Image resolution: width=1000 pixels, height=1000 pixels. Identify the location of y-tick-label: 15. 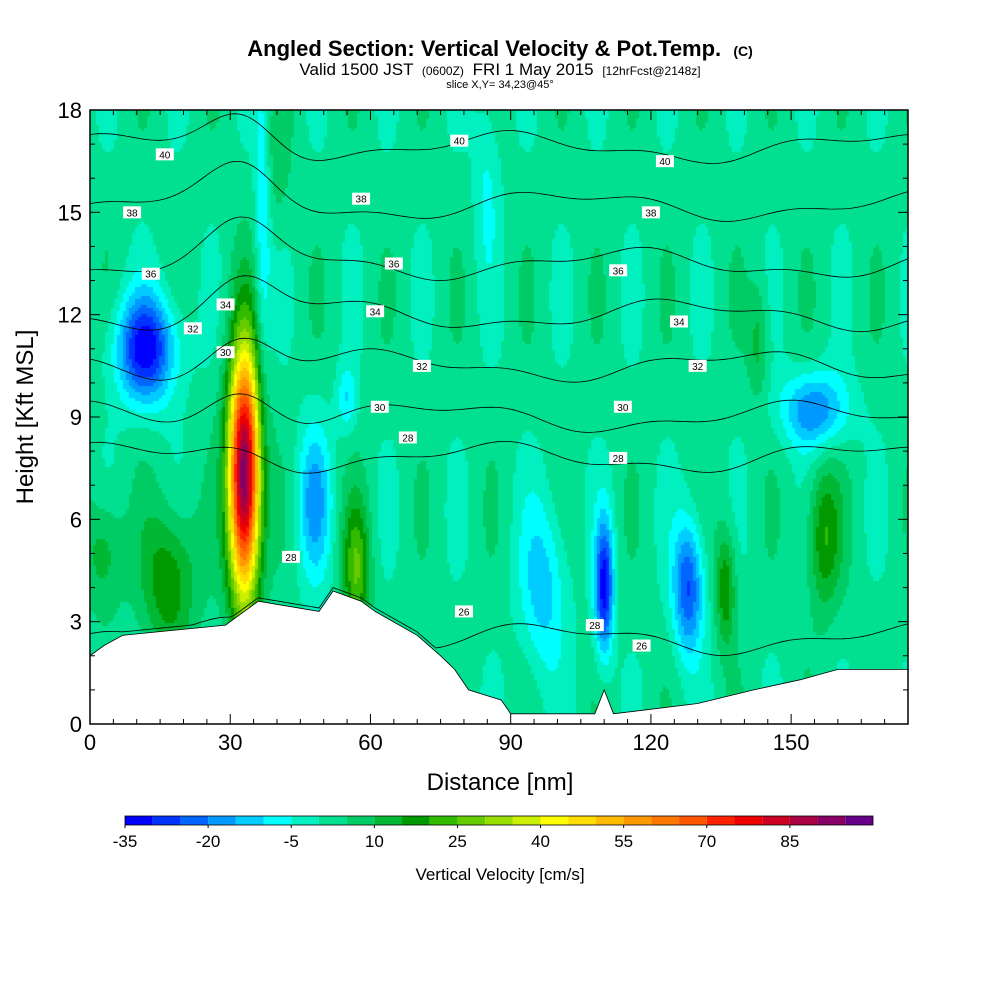
(70, 212).